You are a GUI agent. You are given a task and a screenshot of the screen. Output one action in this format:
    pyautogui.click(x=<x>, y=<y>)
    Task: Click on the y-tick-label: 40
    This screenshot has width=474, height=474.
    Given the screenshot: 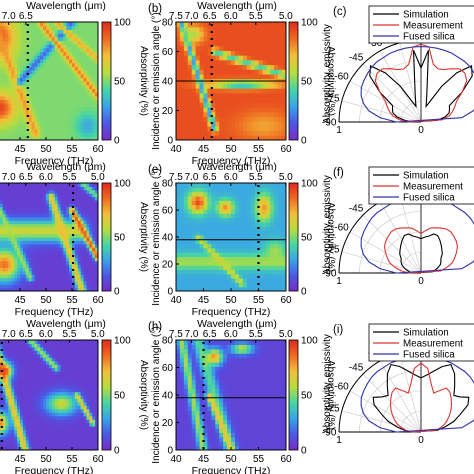 What is the action you would take?
    pyautogui.click(x=168, y=238)
    